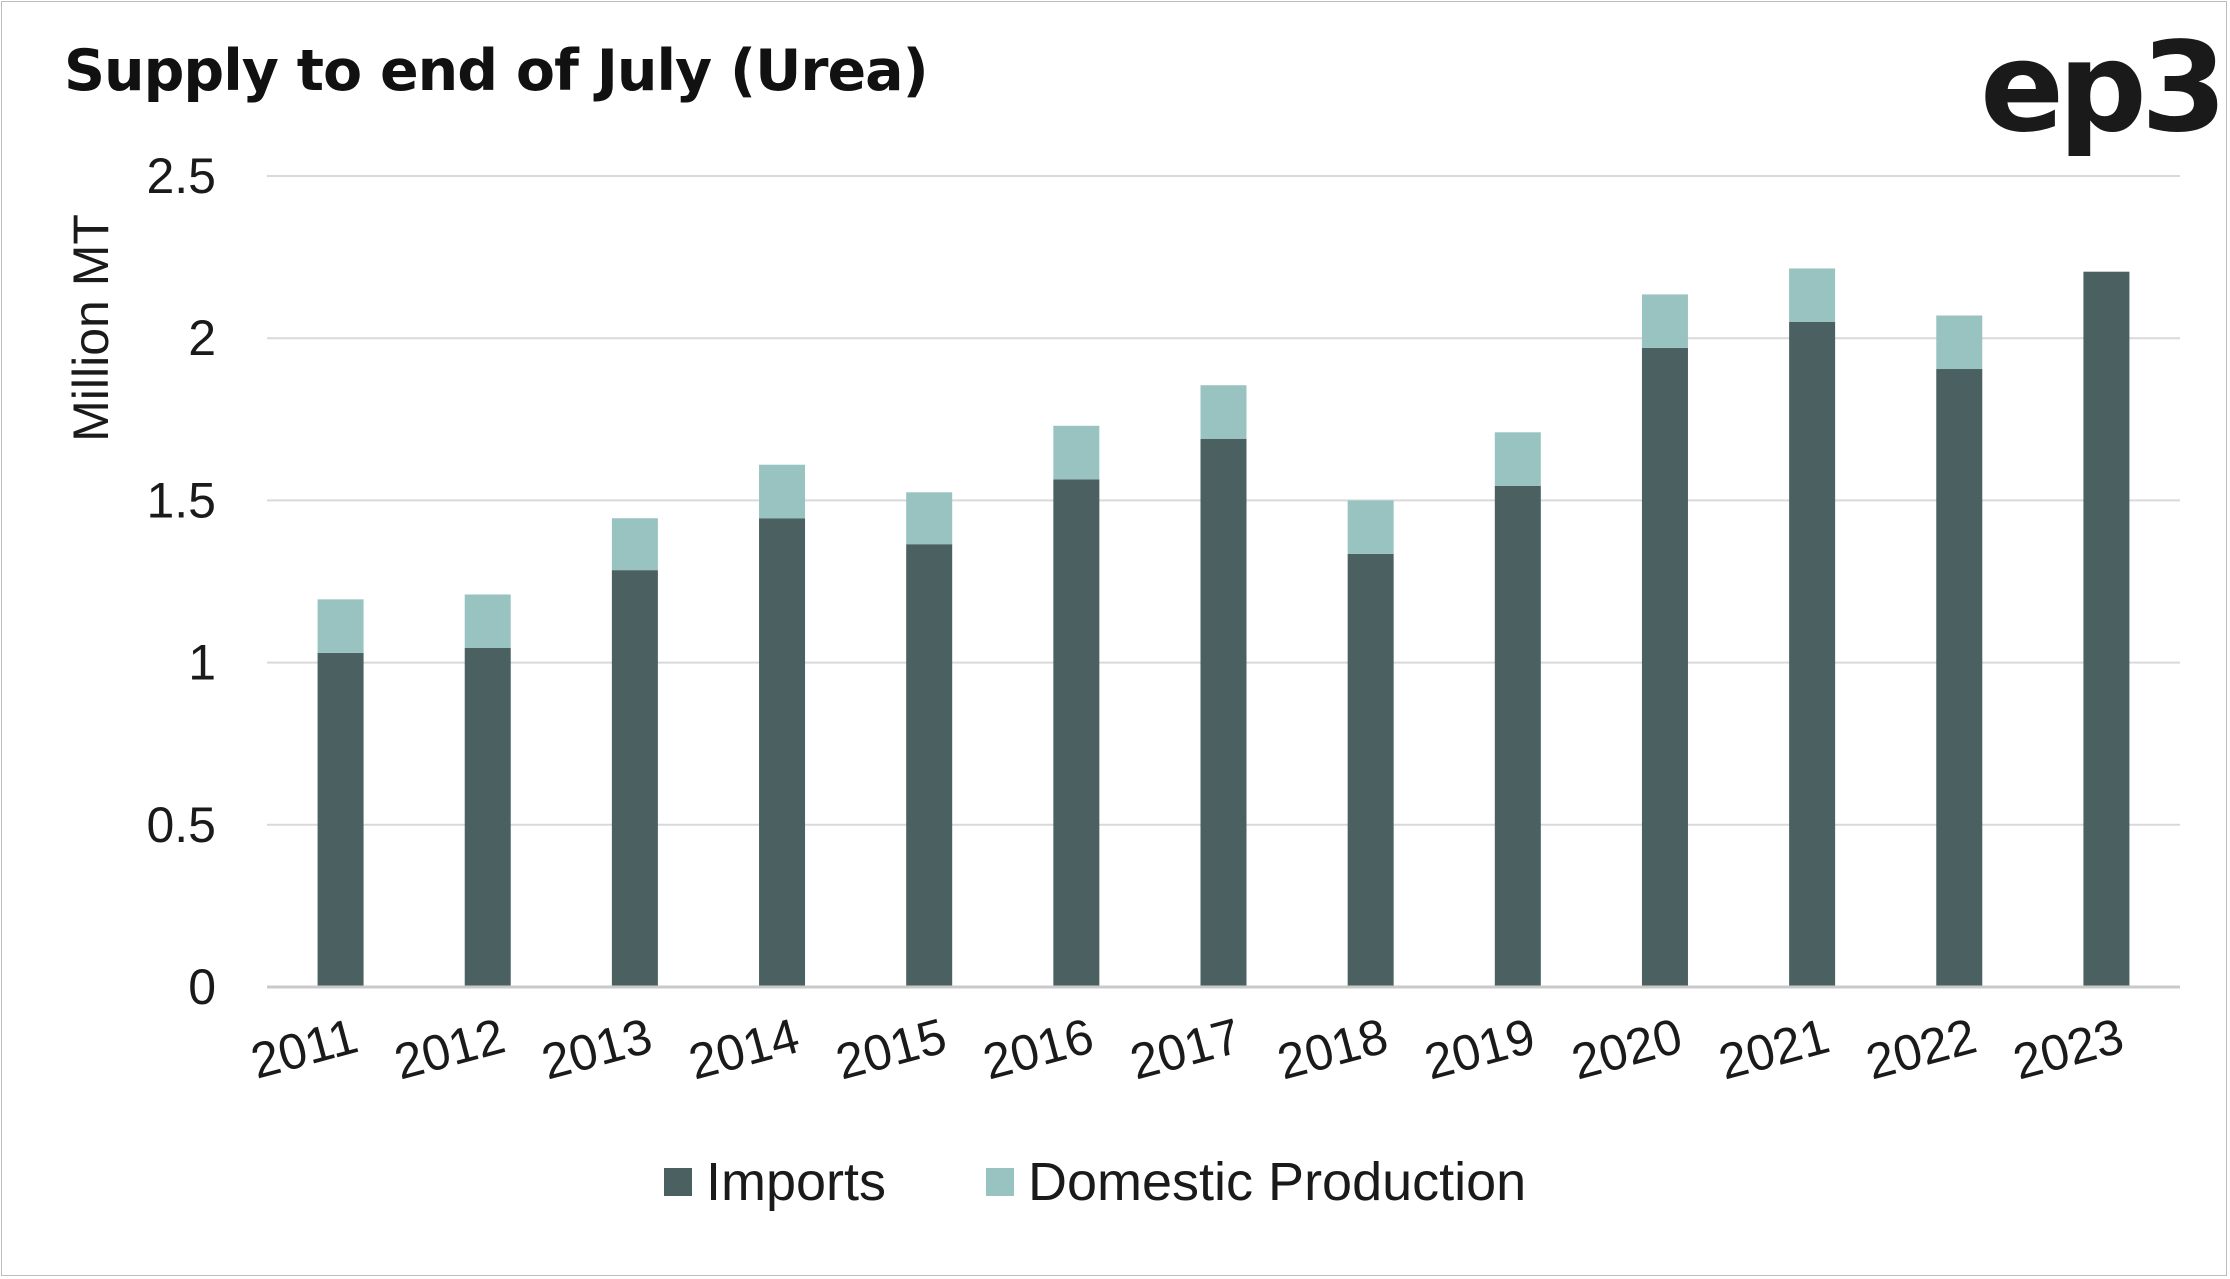 The height and width of the screenshot is (1279, 2230). I want to click on x-tick-label: 2023, so click(2068, 1049).